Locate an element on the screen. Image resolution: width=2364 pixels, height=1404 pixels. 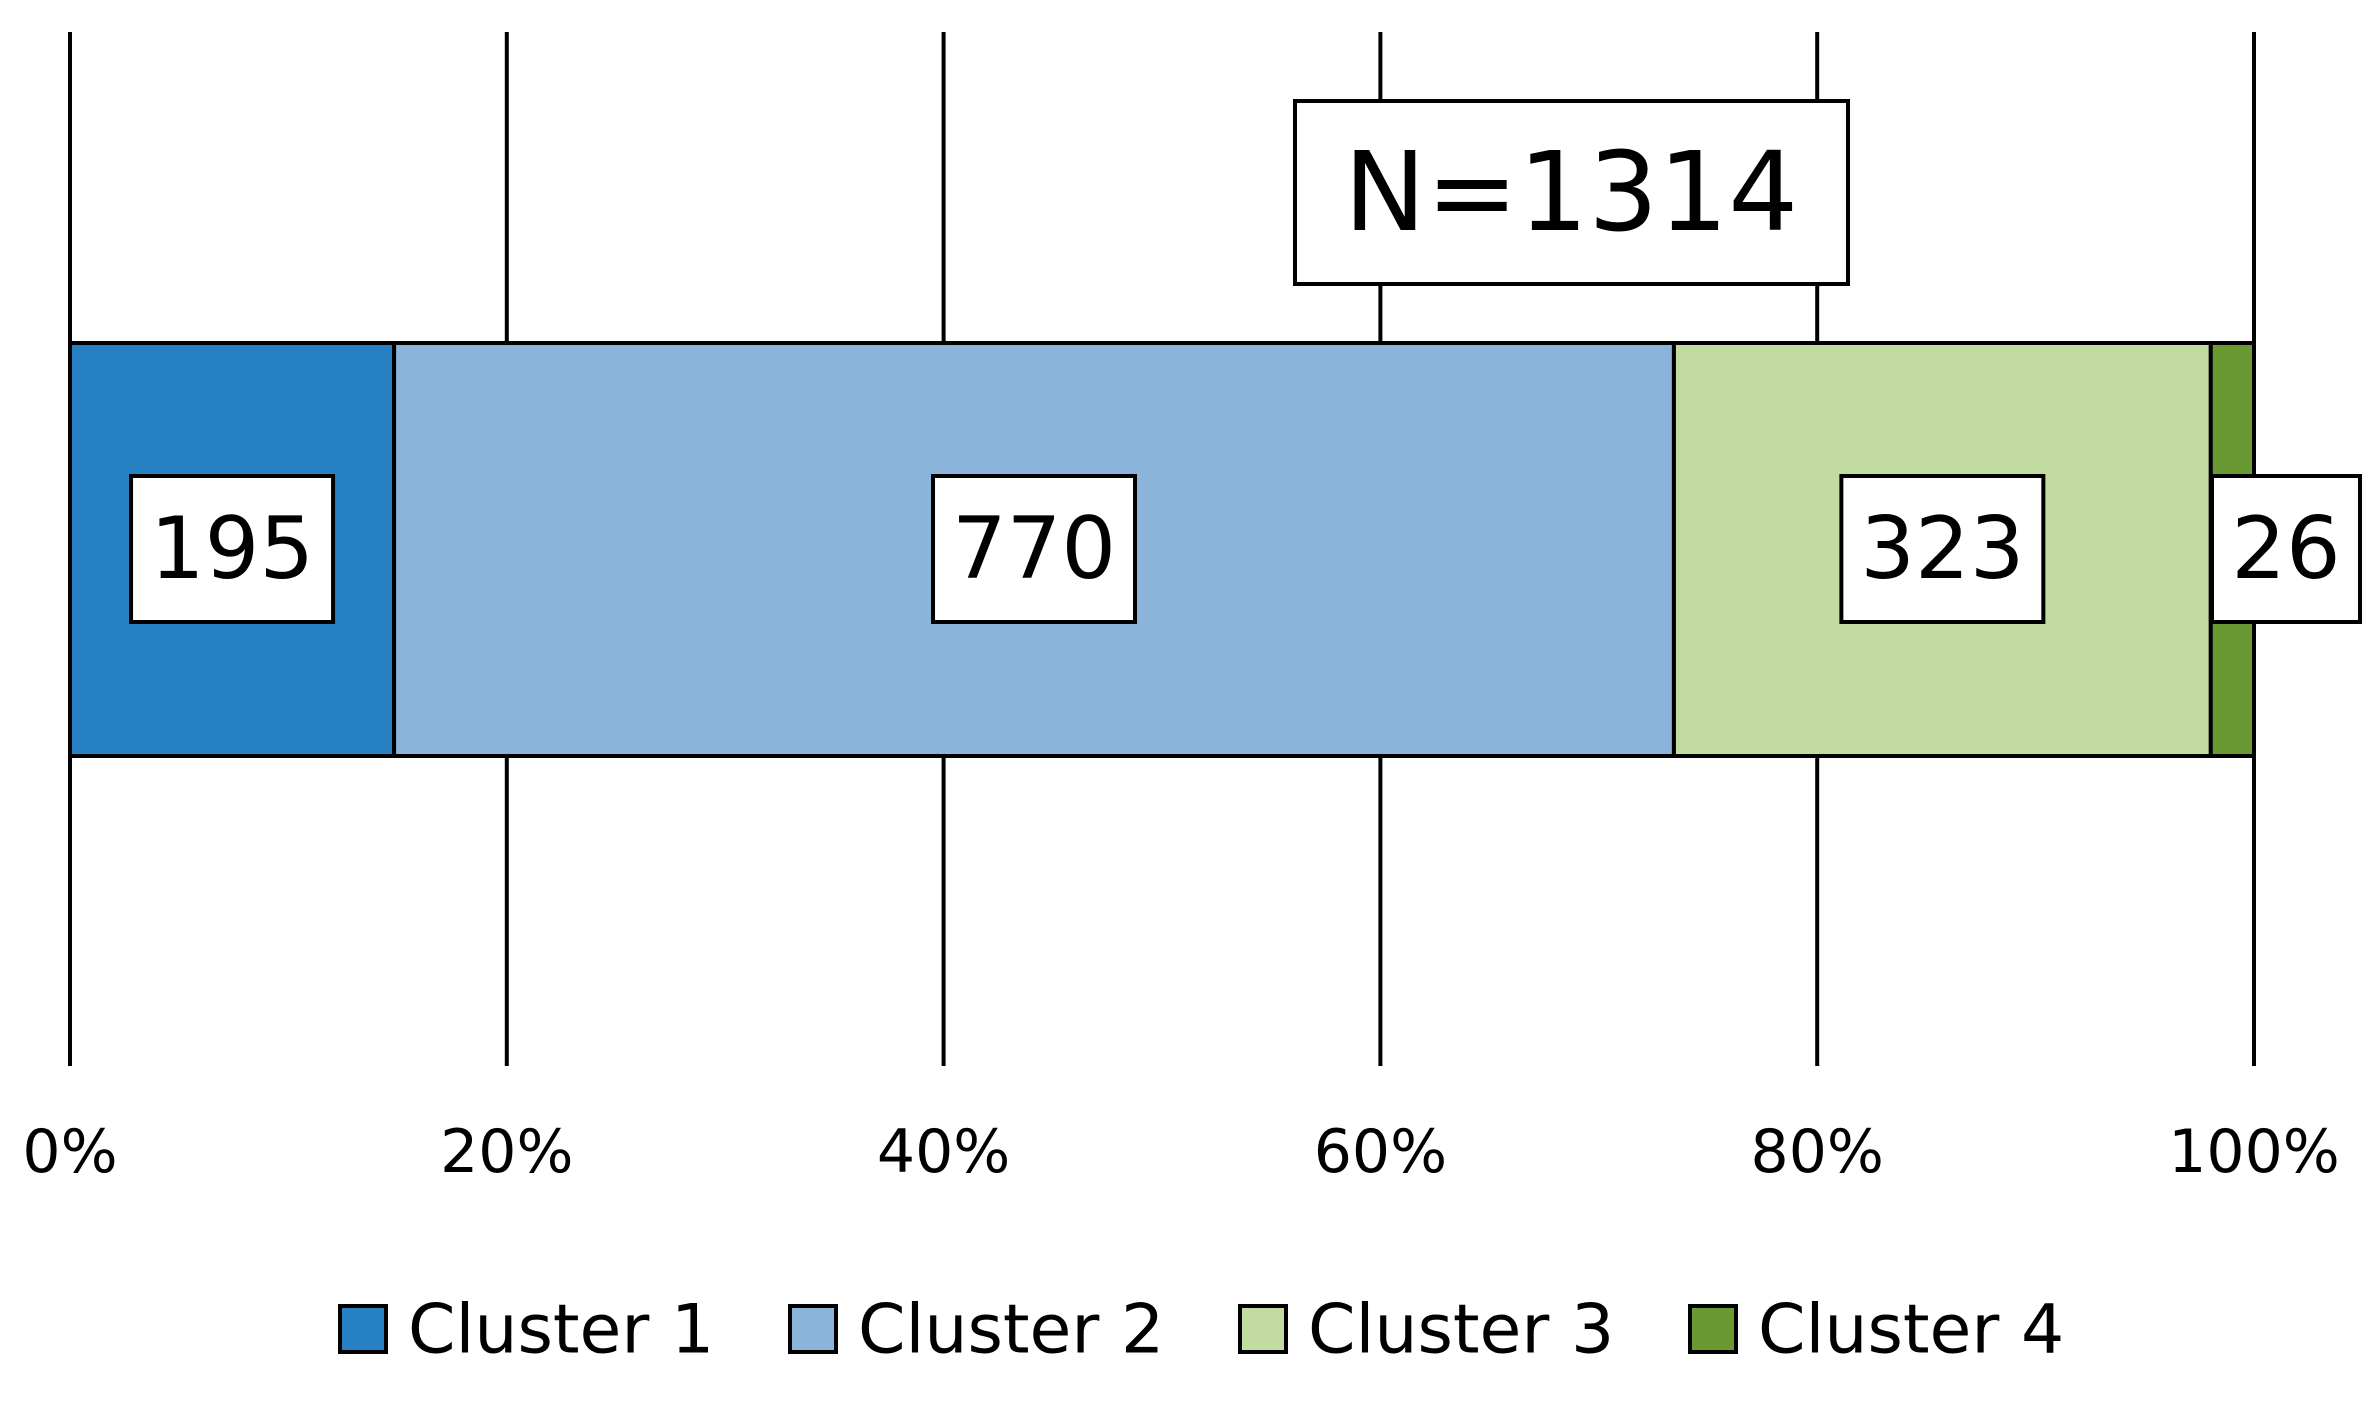
x-tick-label: 100% is located at coordinates (2254, 1152).